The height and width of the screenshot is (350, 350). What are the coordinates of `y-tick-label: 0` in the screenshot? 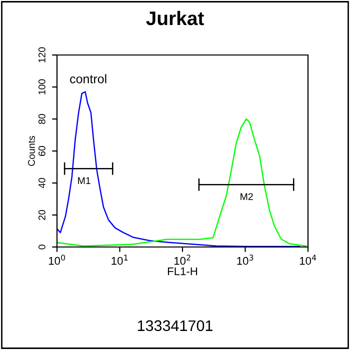 It's located at (42, 247).